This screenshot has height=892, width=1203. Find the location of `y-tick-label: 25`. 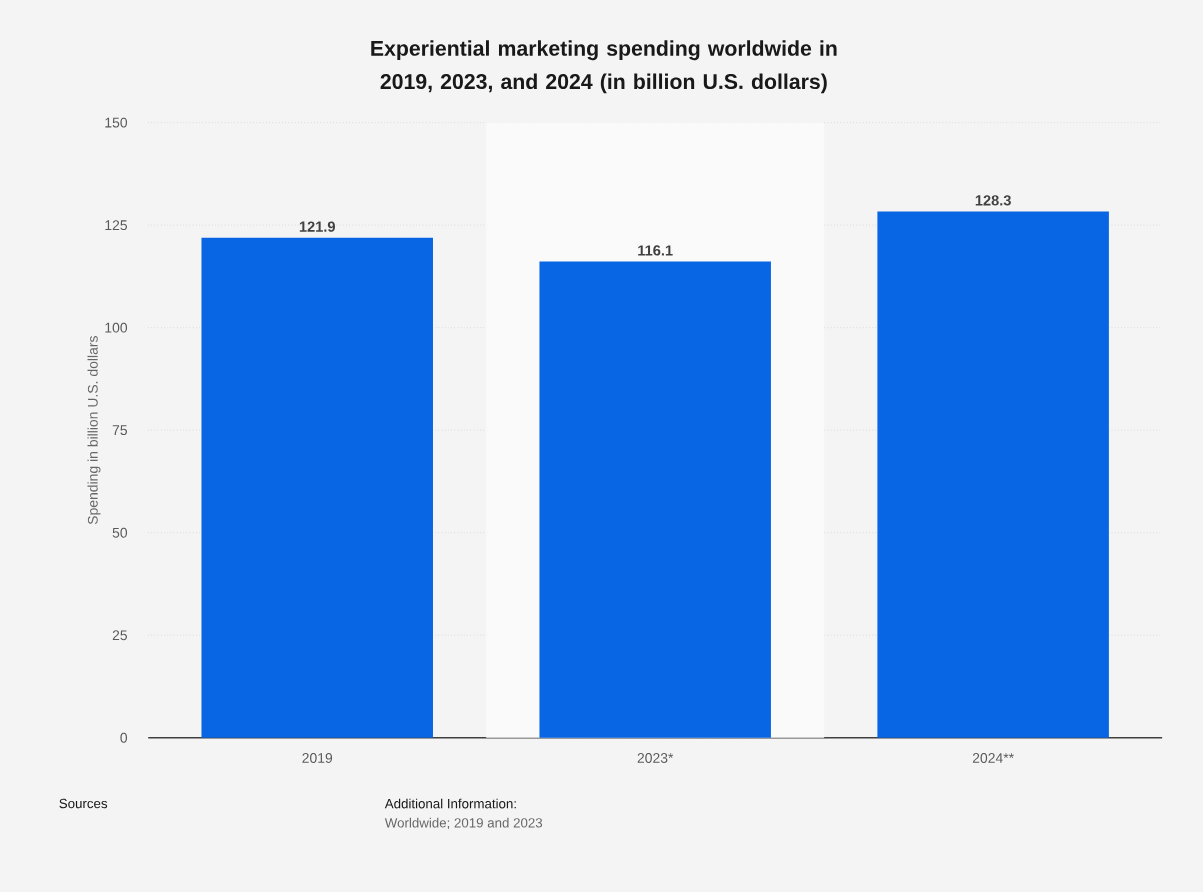

y-tick-label: 25 is located at coordinates (120, 635).